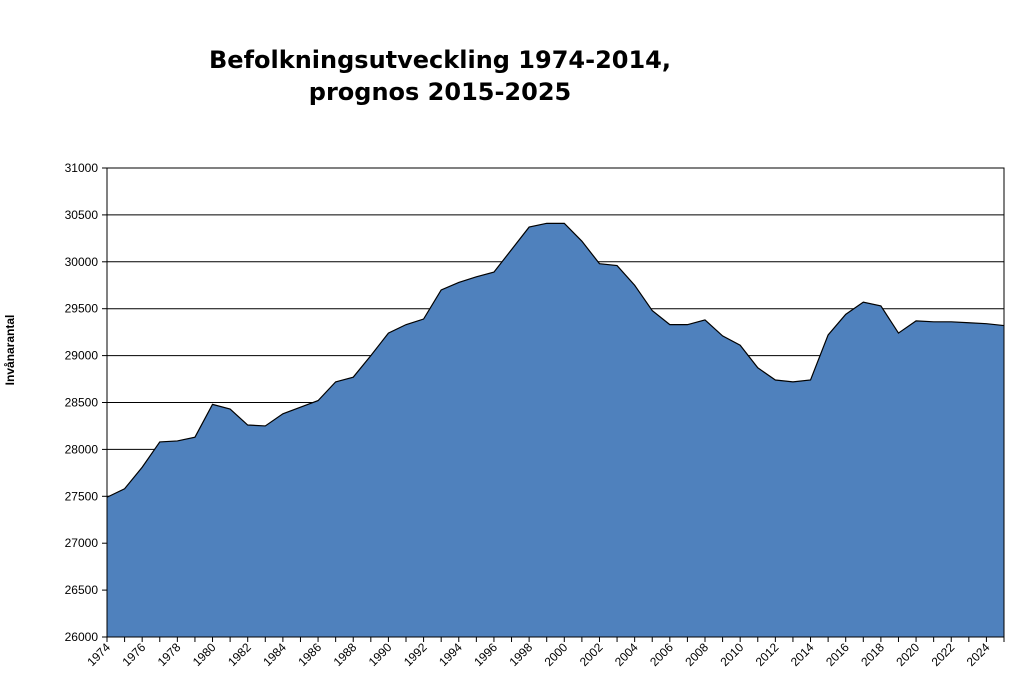  What do you see at coordinates (696, 654) in the screenshot?
I see `x-tick-label: 2008` at bounding box center [696, 654].